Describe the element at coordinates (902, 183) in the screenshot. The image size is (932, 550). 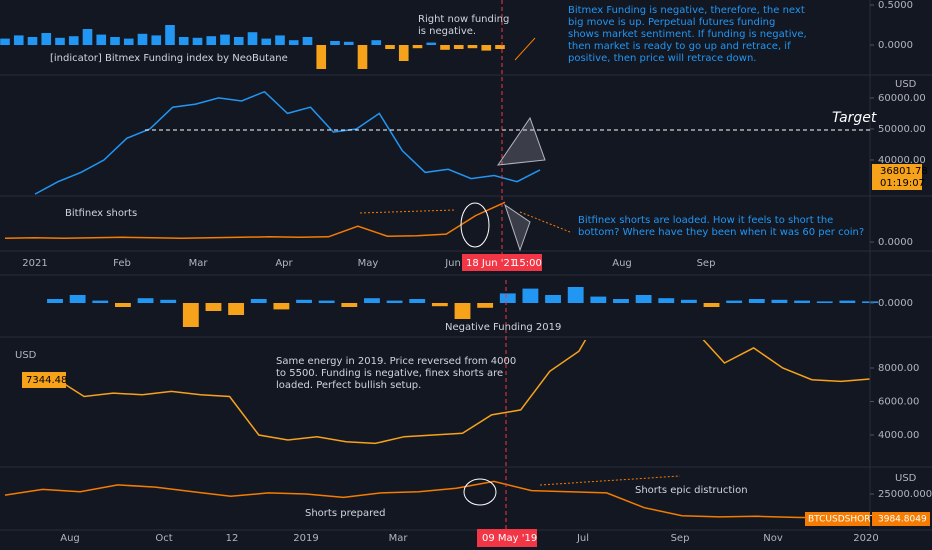
I see `countdown: 01:19:07` at that location.